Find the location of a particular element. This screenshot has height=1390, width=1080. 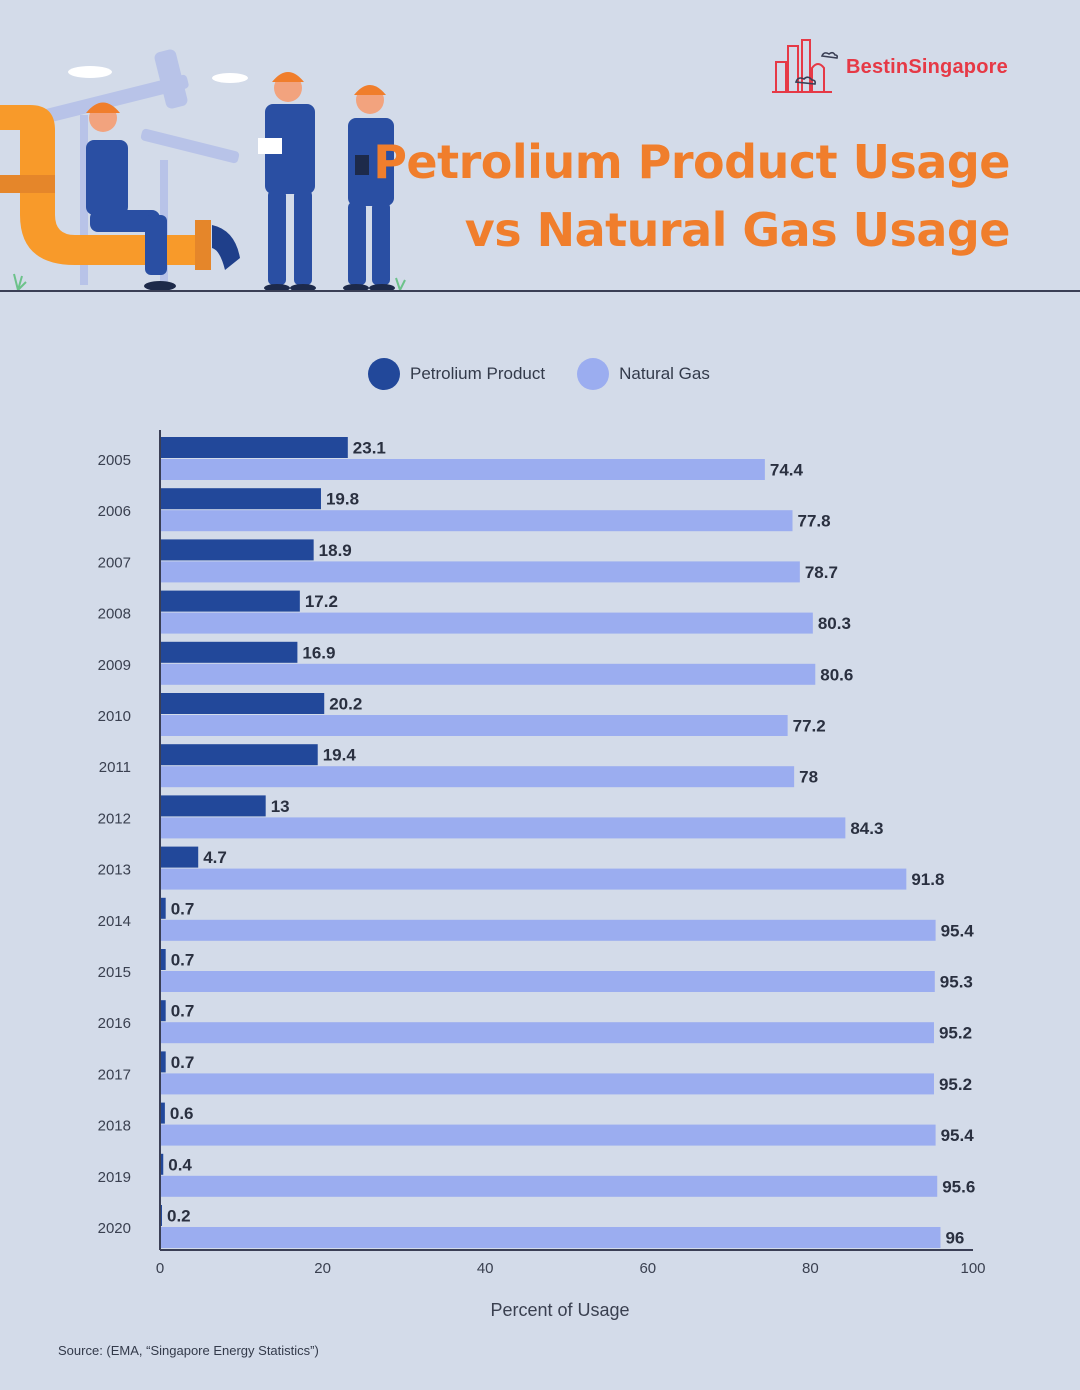

city-skyline-icon is located at coordinates (805, 66).